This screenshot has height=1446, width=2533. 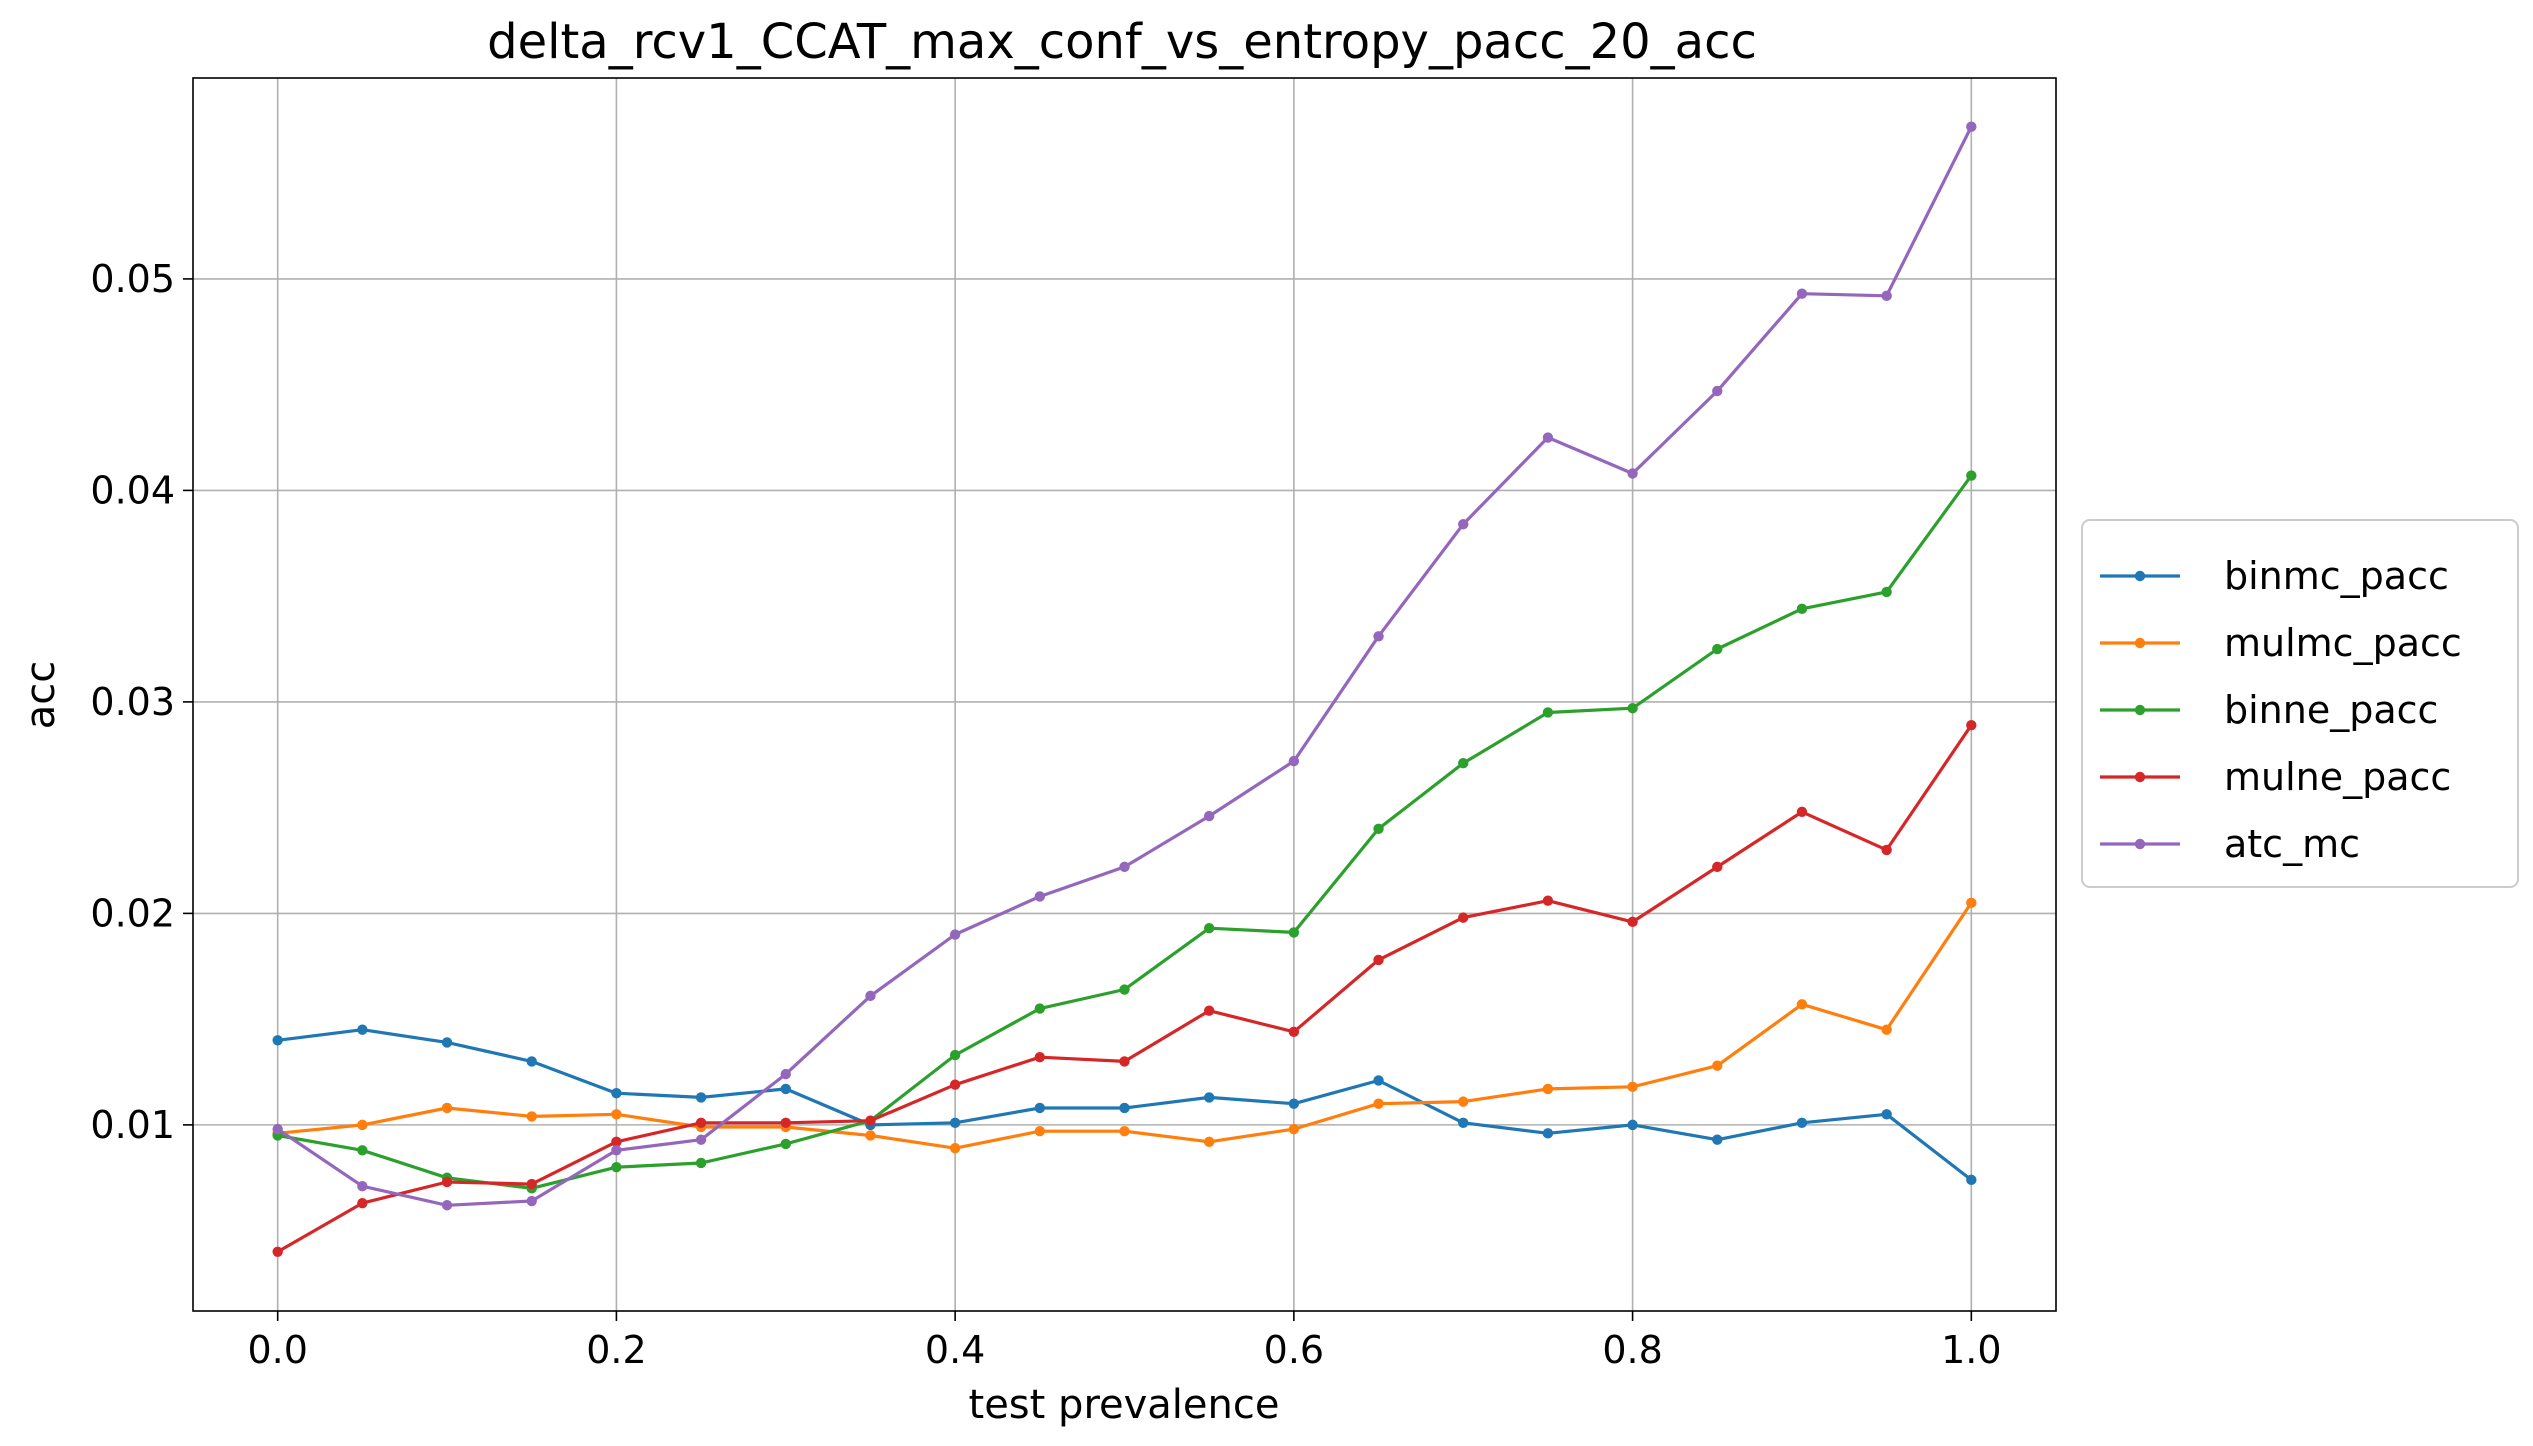 I want to click on y-tick-label: 0.01, so click(x=132, y=1125).